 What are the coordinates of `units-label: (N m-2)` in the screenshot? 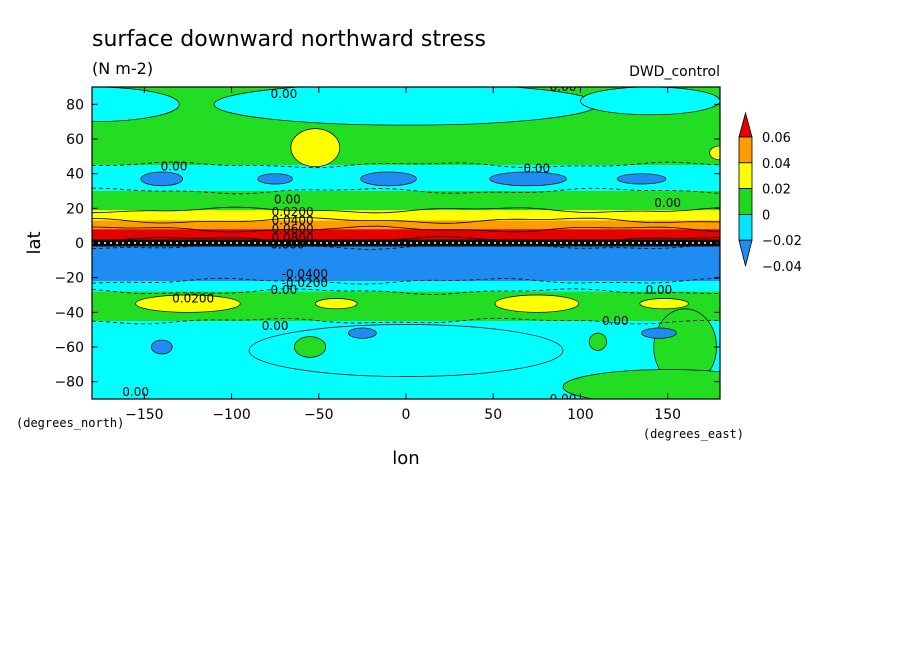 It's located at (122, 68).